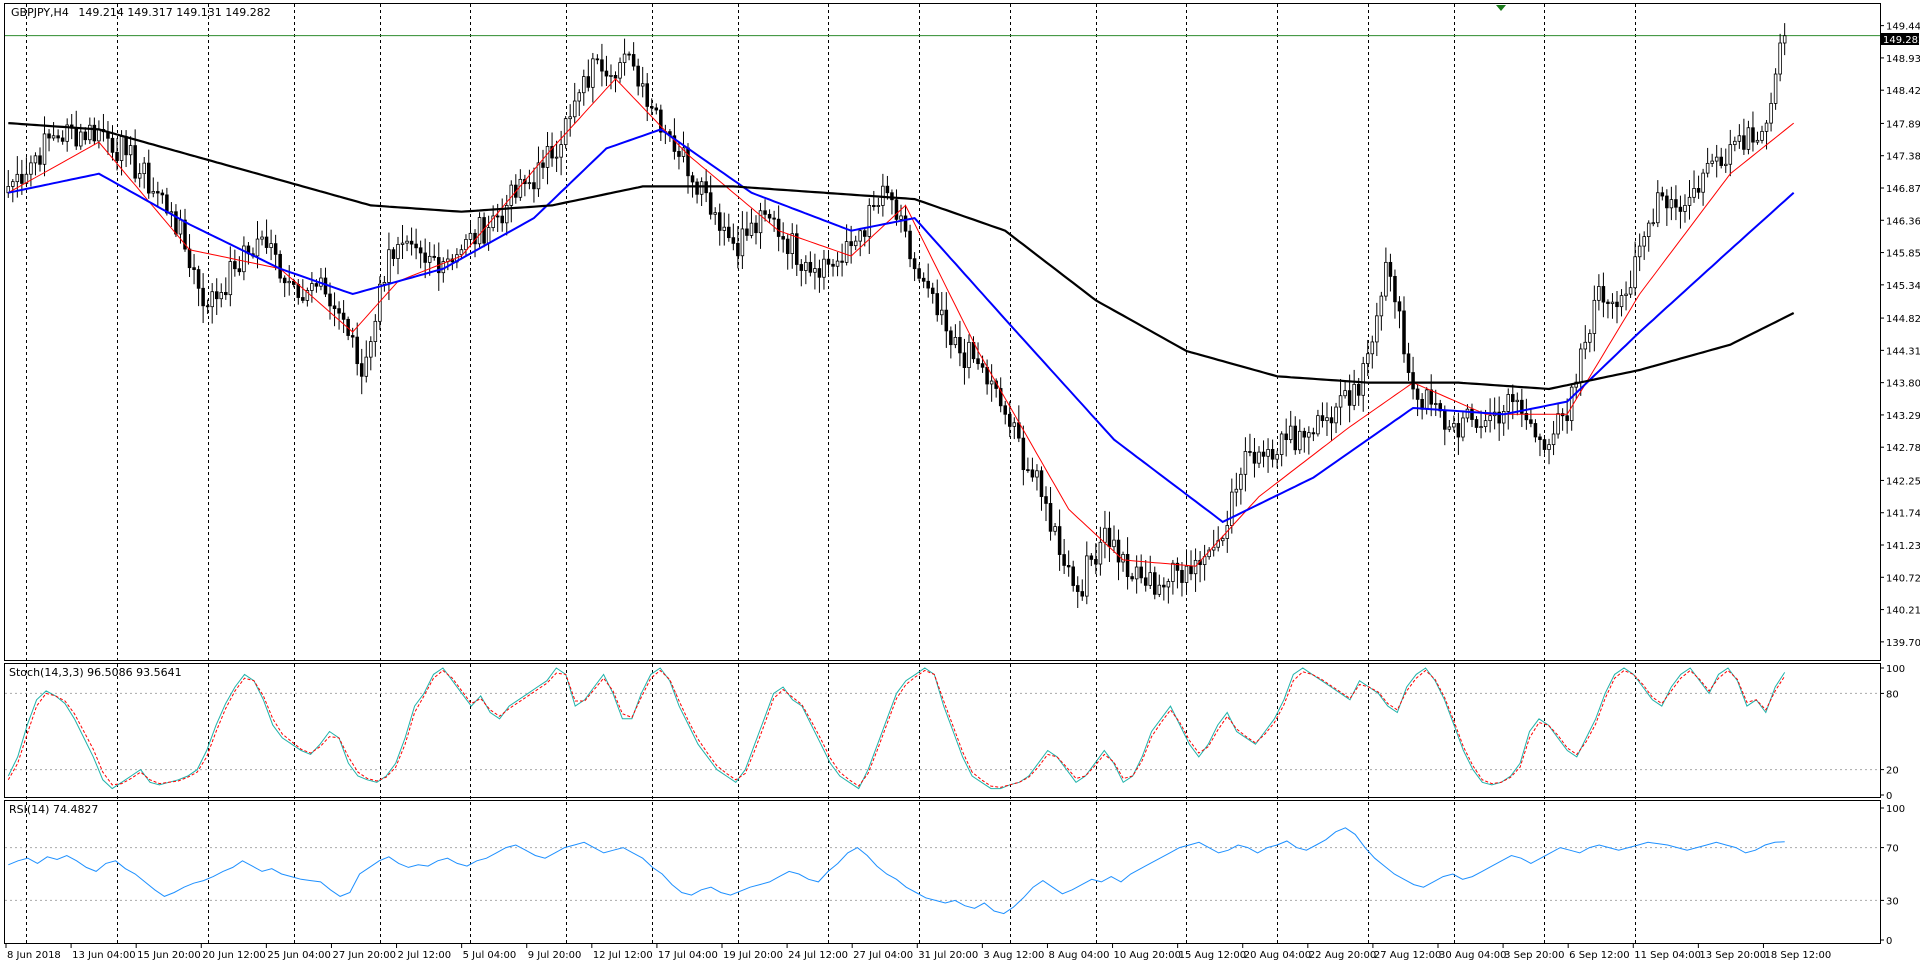  I want to click on price-tick-label: 142.255, so click(1903, 481).